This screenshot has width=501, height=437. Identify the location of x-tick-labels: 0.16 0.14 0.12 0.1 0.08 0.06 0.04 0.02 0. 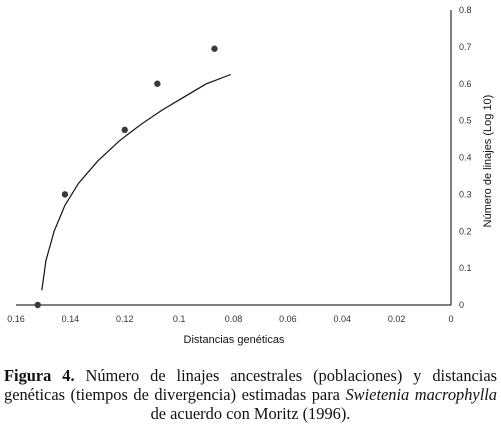
(230, 319).